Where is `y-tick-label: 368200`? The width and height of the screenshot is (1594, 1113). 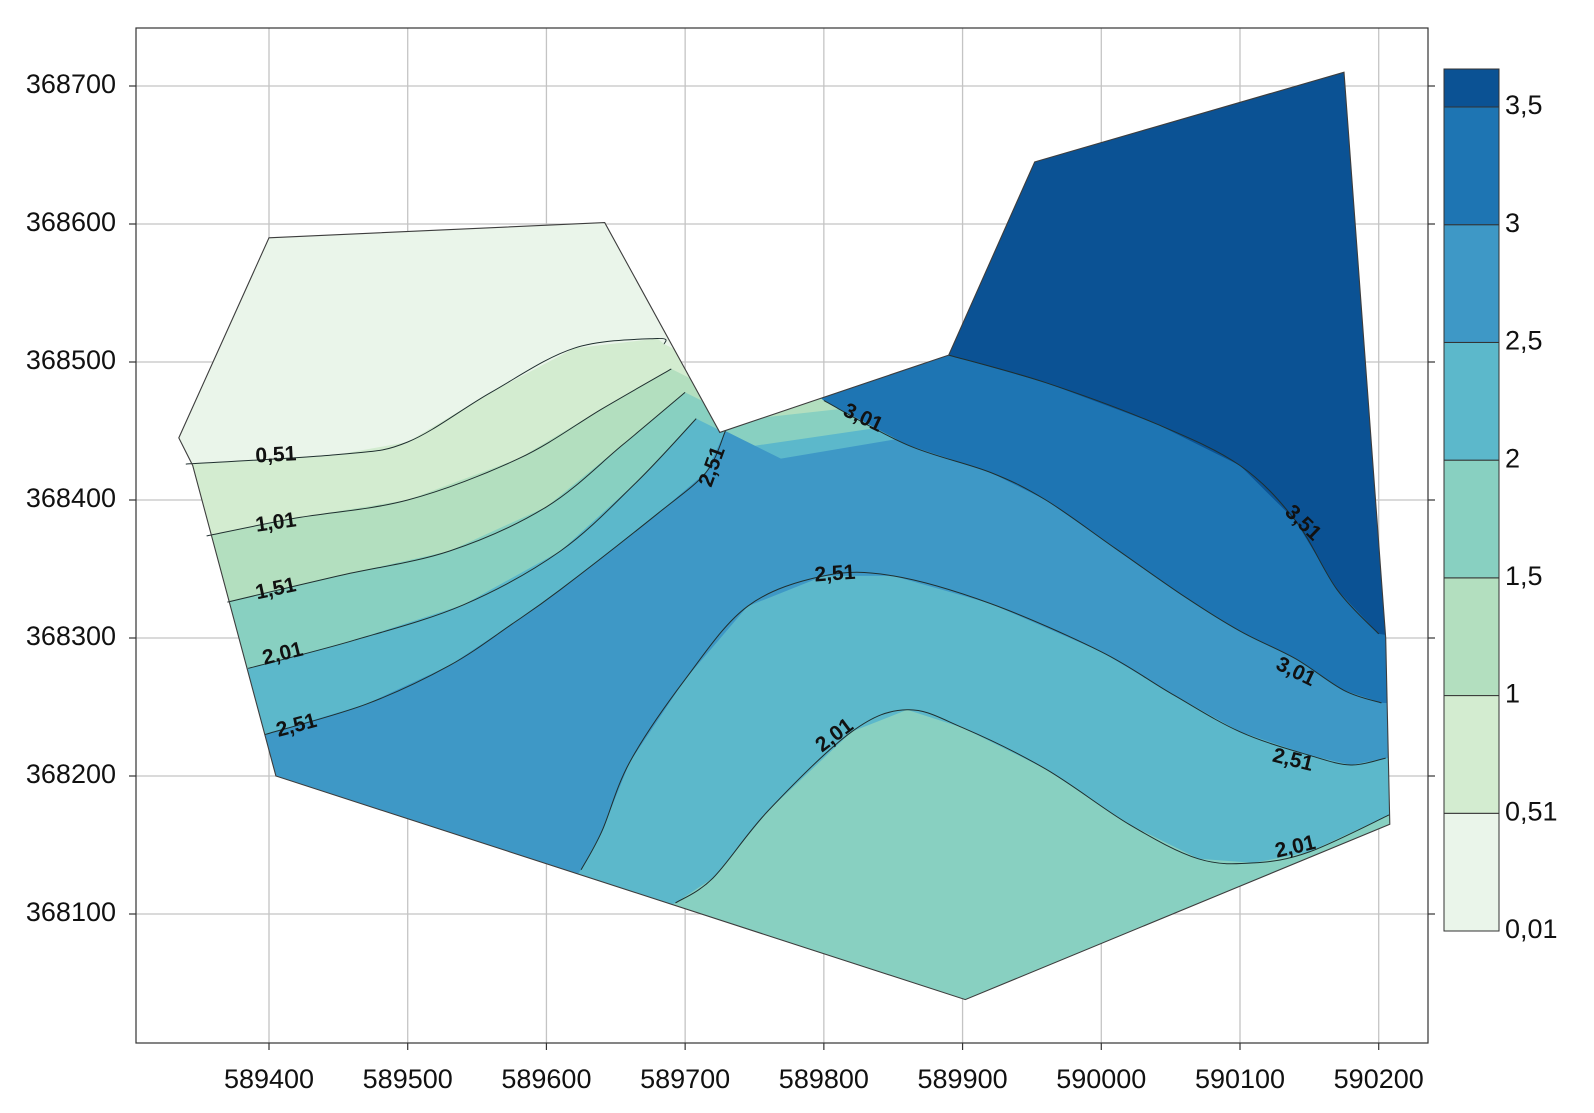 y-tick-label: 368200 is located at coordinates (71, 774).